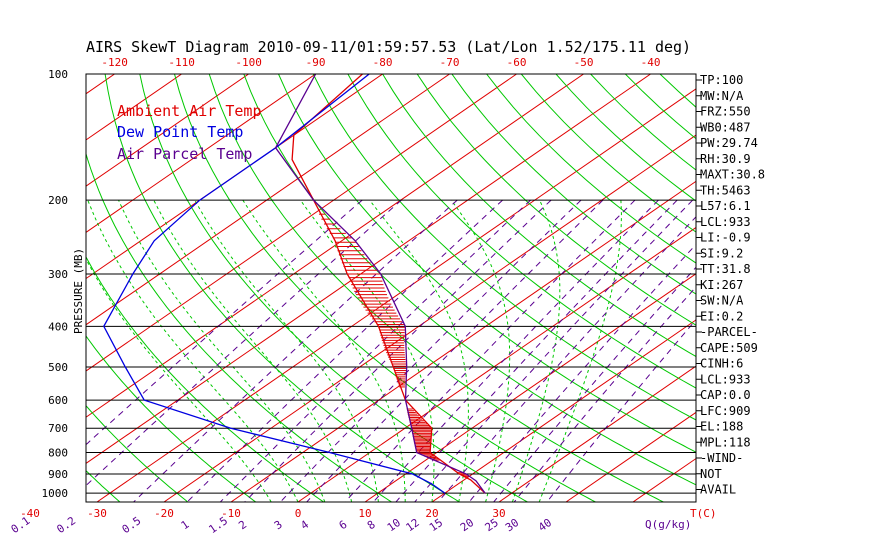 The image size is (870, 560). I want to click on top-temp-tick-label: -90, so click(316, 62).